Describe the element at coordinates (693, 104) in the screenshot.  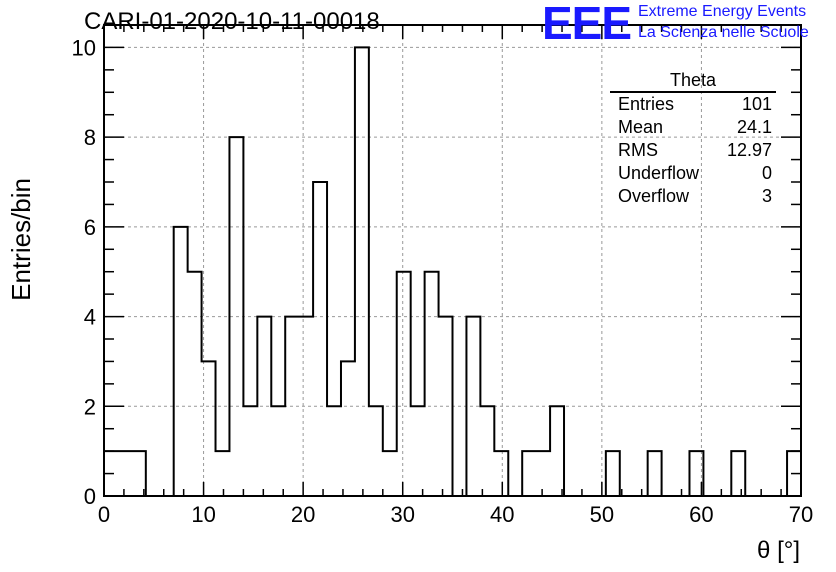
I see `stats-row-entries: Entries 101` at that location.